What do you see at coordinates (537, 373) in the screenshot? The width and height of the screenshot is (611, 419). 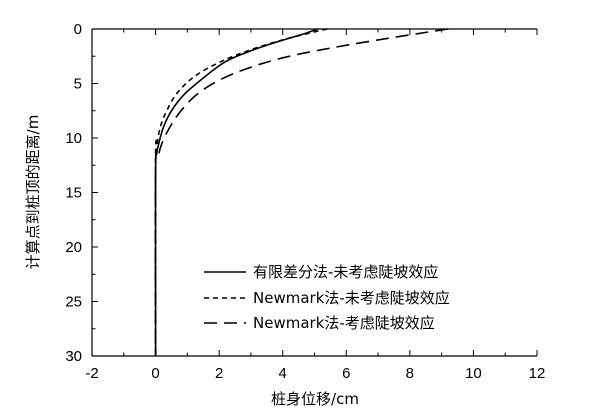 I see `x-tick-label: 12` at bounding box center [537, 373].